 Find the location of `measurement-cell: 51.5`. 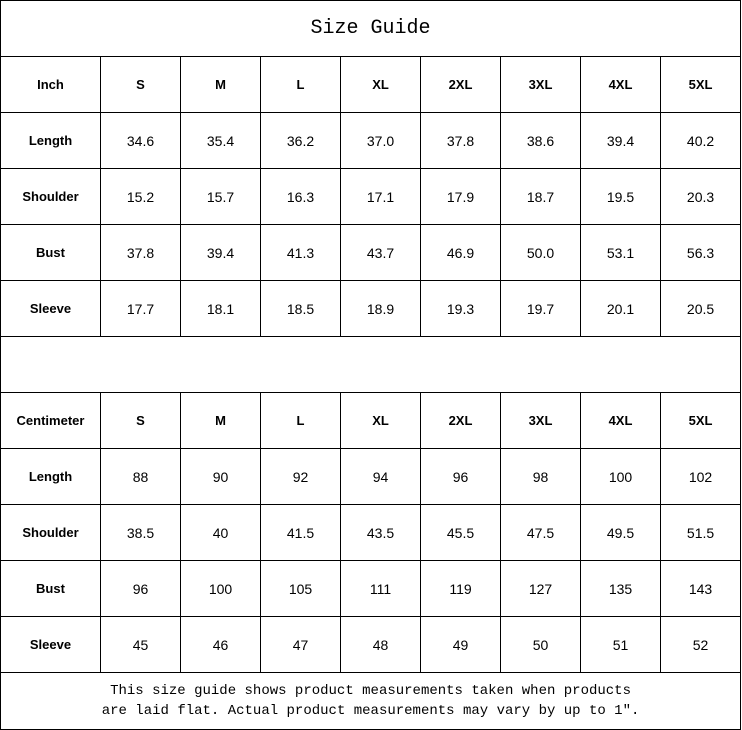

measurement-cell: 51.5 is located at coordinates (700, 532).